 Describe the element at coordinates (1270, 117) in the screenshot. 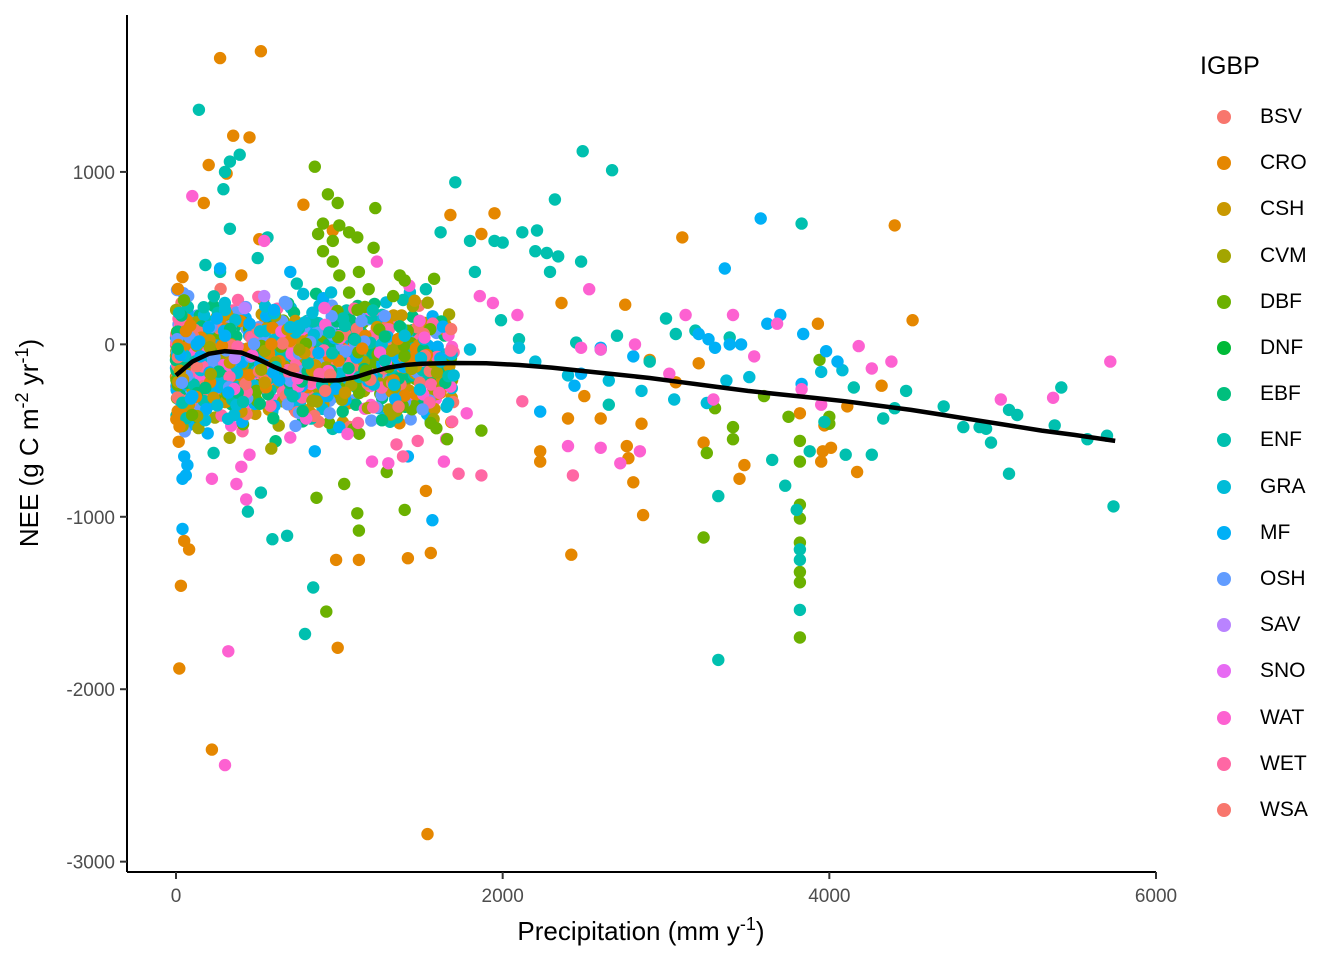

I see `legend-item-bsv: BSV` at that location.